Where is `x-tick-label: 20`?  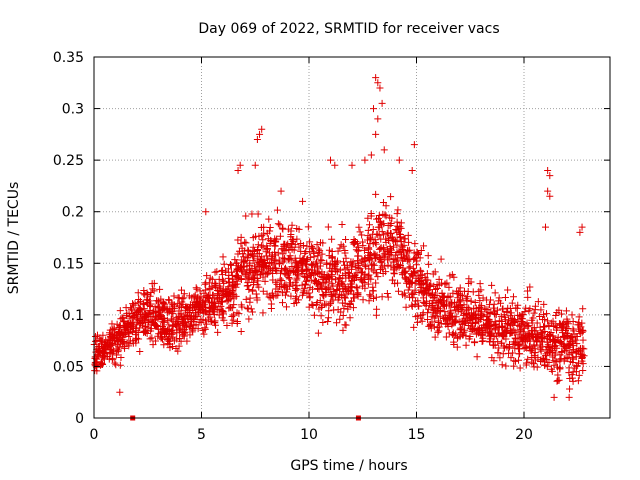
x-tick-label: 20 is located at coordinates (524, 435).